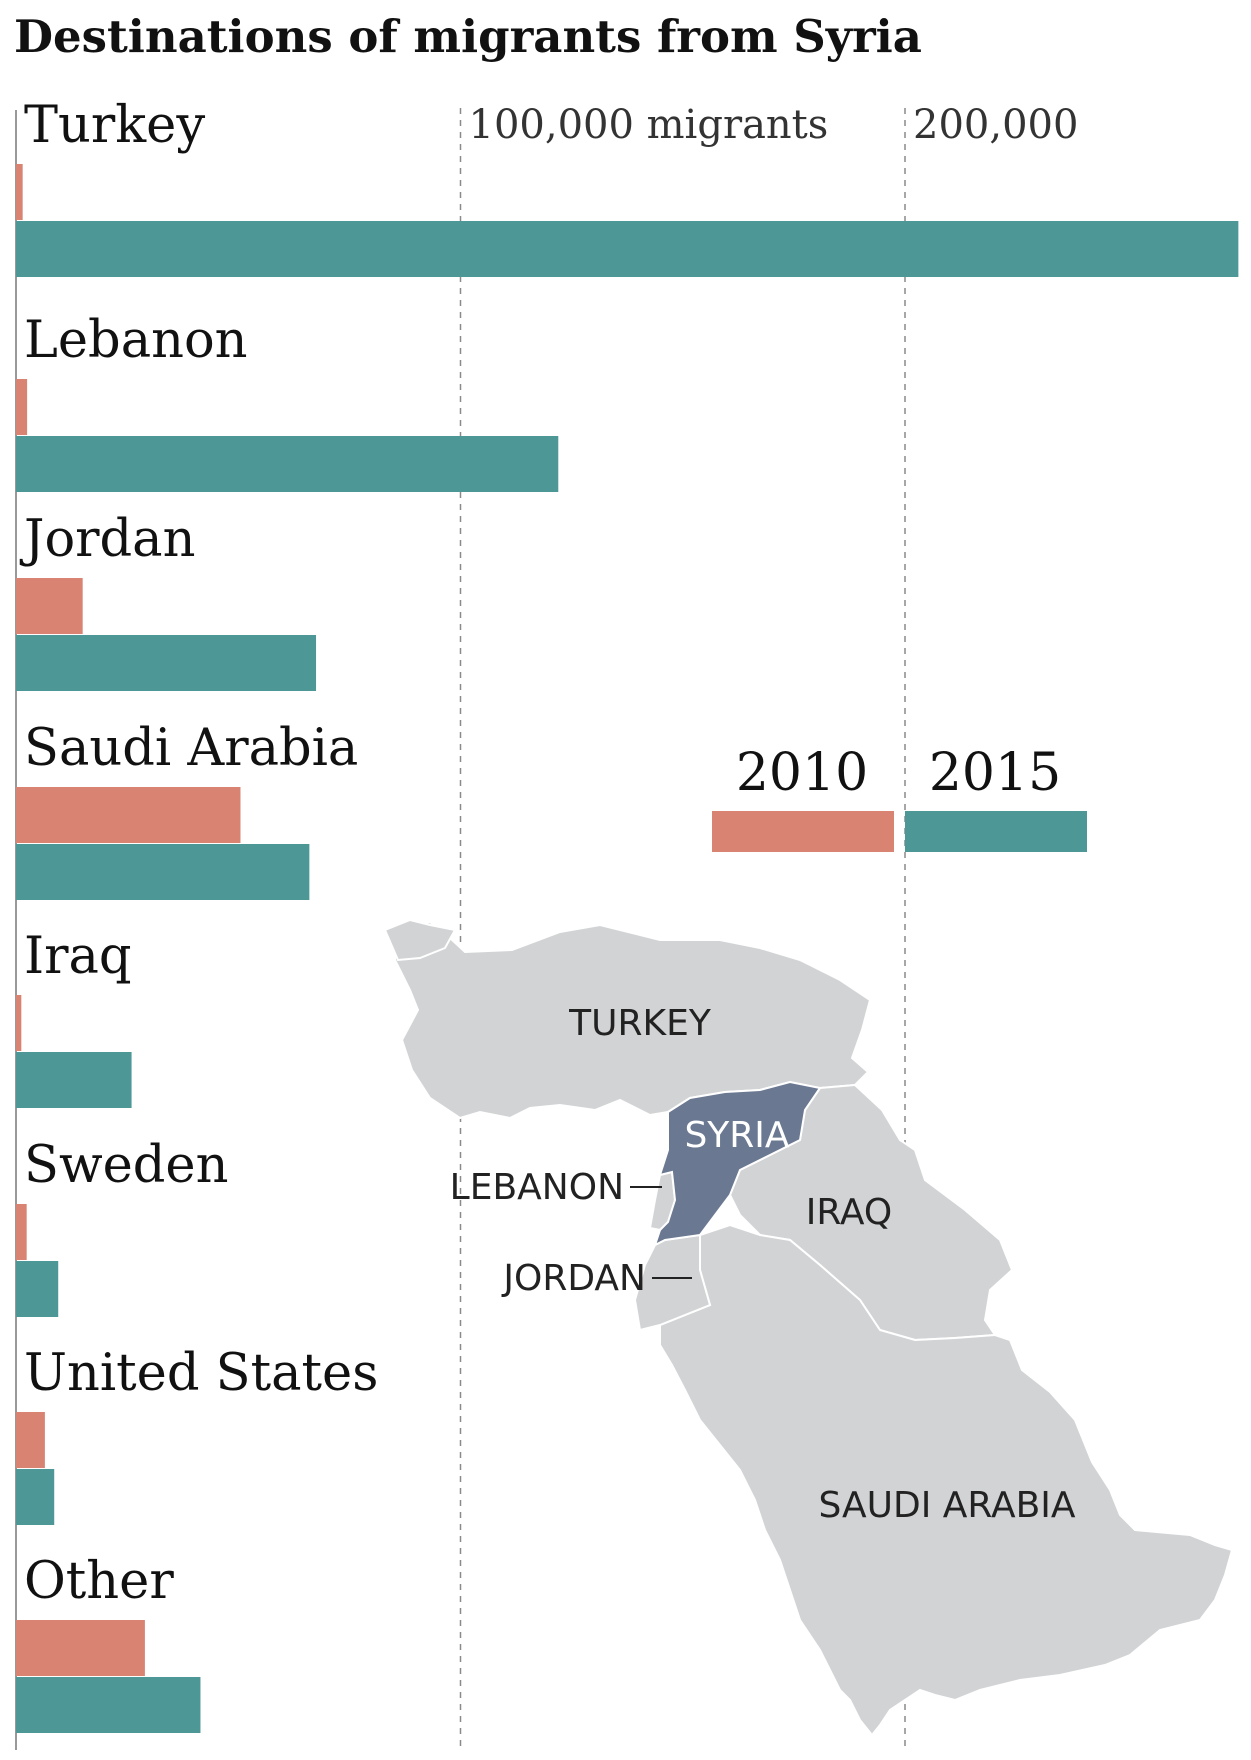 The width and height of the screenshot is (1251, 1760). I want to click on bar-jordan-2010, so click(49, 606).